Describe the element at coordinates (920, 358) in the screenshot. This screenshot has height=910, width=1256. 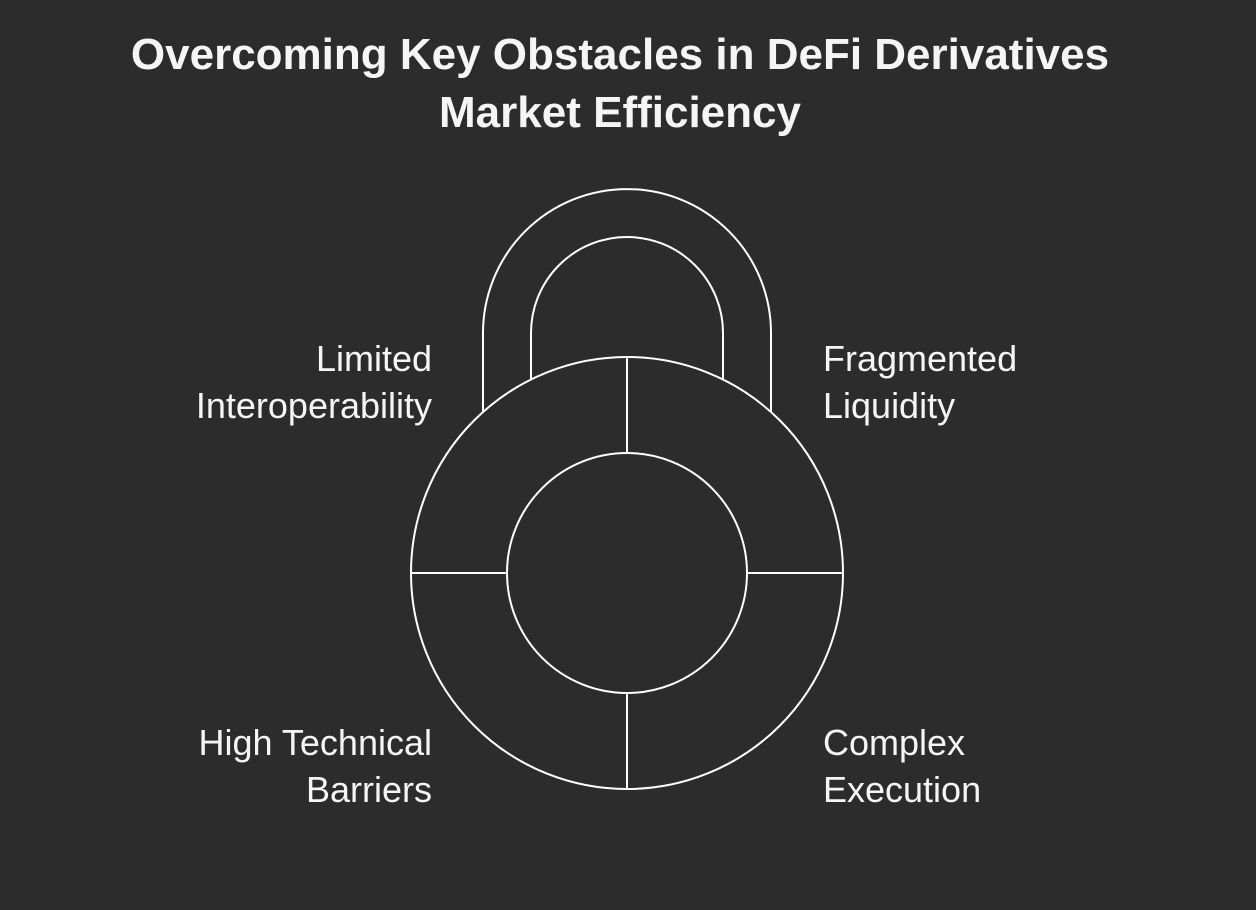
I see `segment-label-line: Fragmented` at that location.